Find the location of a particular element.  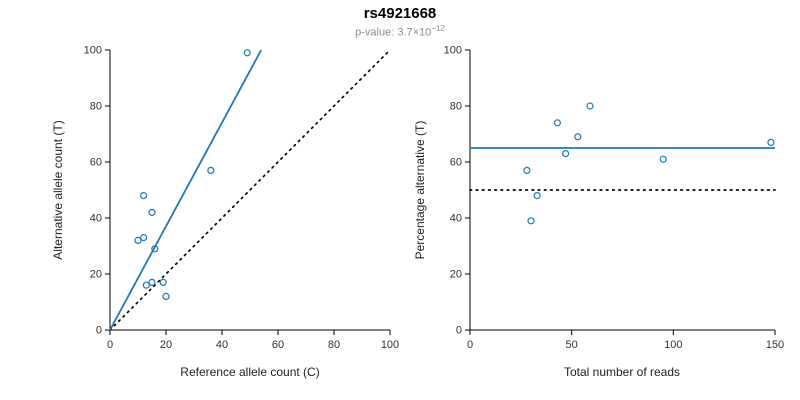

left-y-axis-label: Alternative allele count (T) is located at coordinates (58, 189).